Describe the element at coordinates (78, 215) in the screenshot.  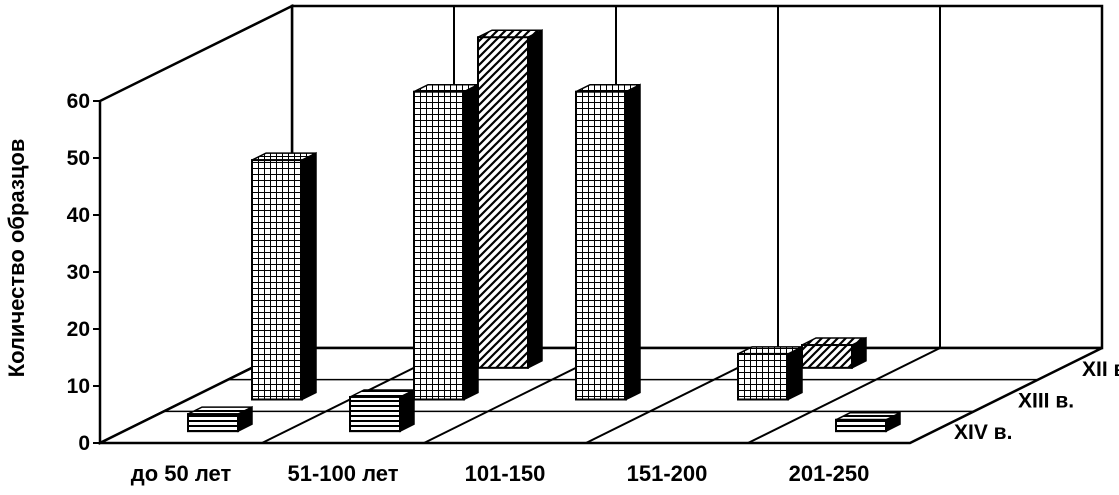
I see `y-tick-label: 40` at that location.